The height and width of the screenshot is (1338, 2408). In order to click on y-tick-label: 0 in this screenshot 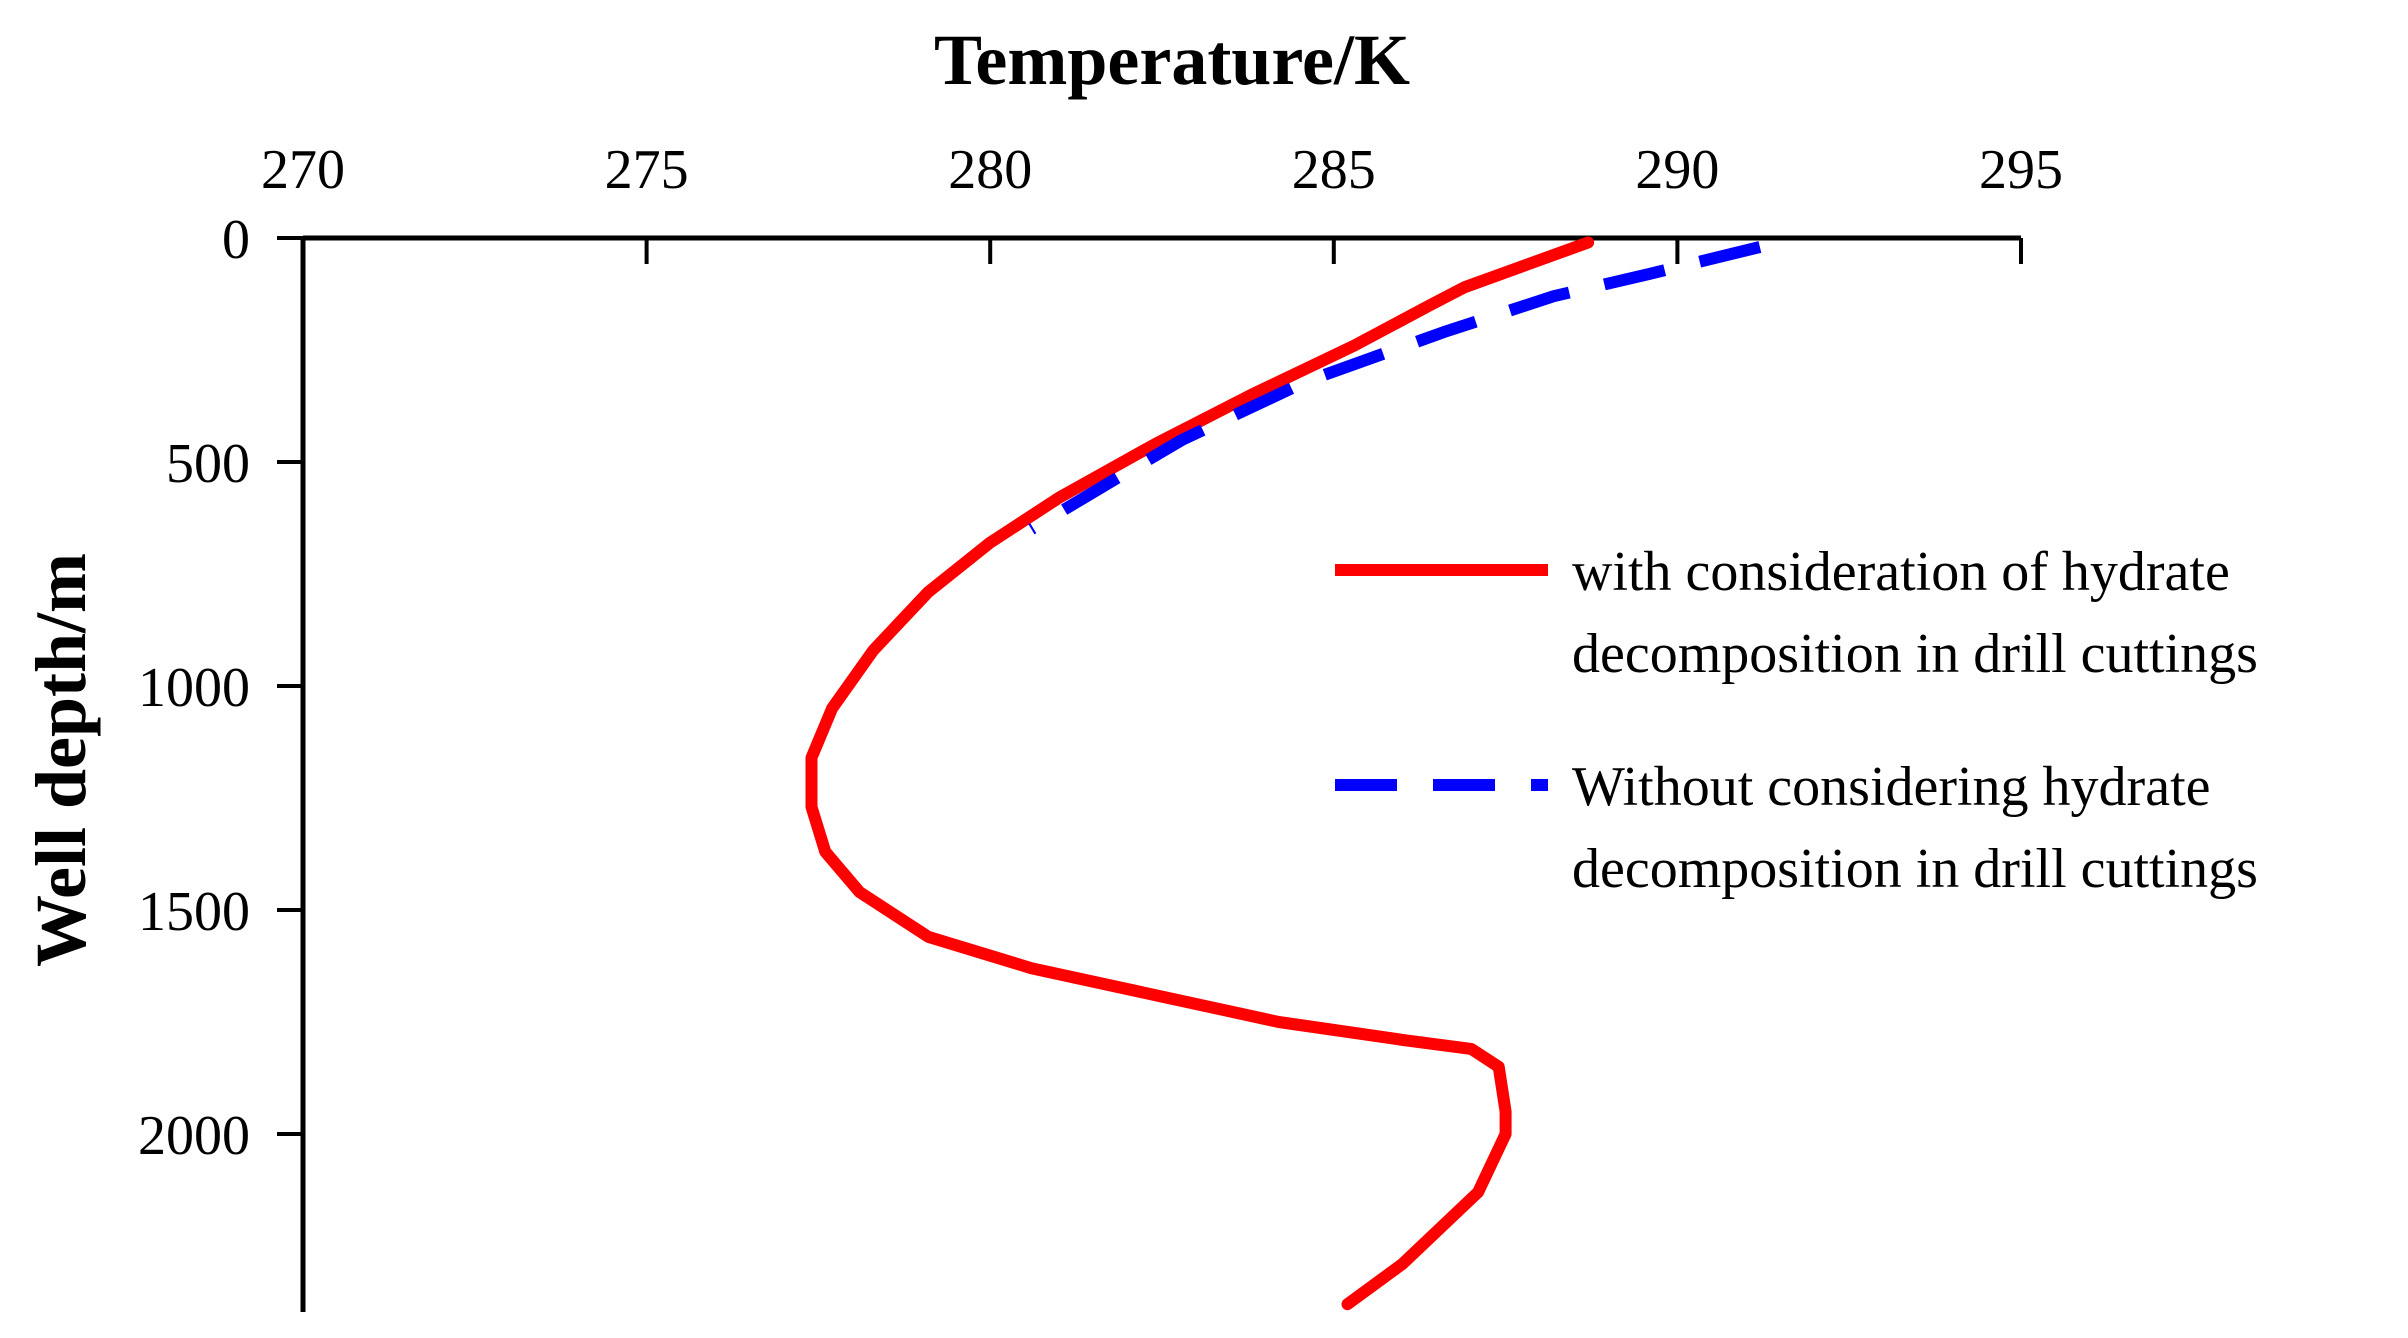, I will do `click(236, 240)`.